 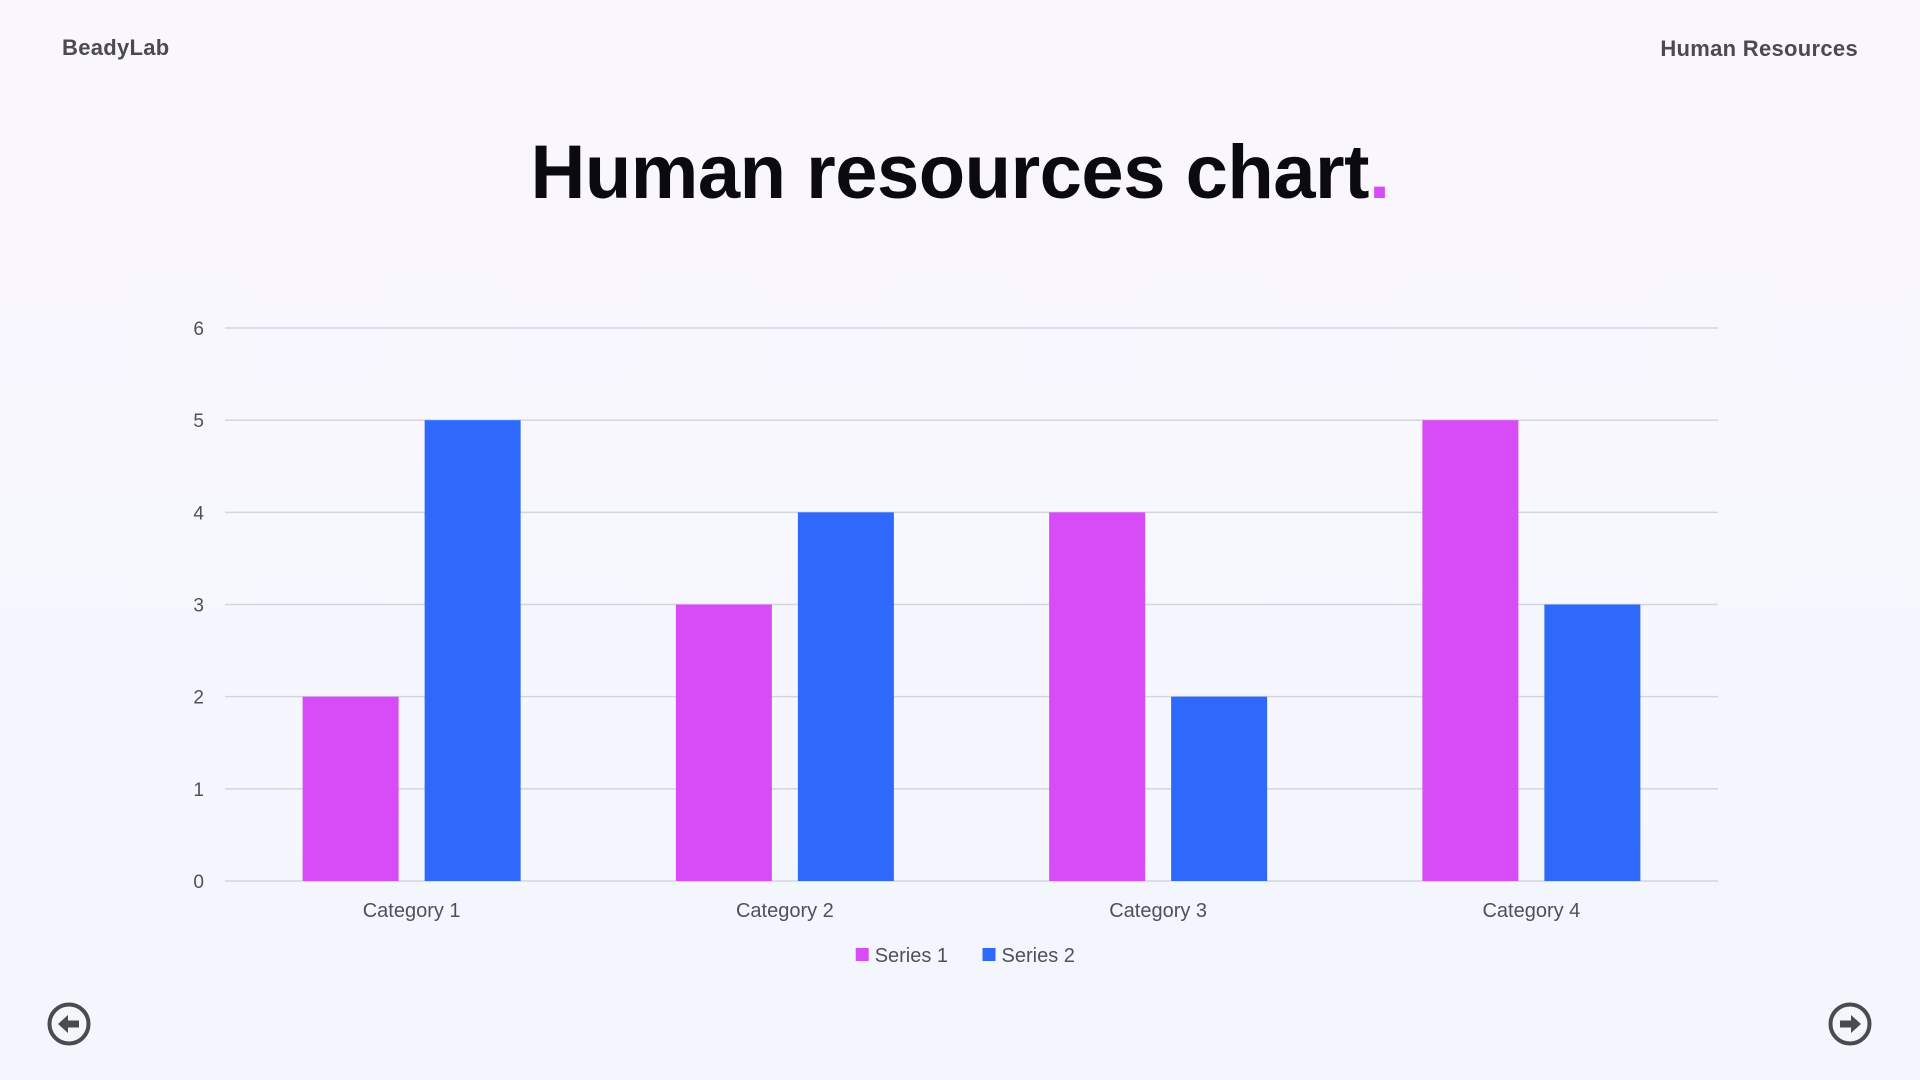 What do you see at coordinates (198, 882) in the screenshot?
I see `y-tick-label: 0` at bounding box center [198, 882].